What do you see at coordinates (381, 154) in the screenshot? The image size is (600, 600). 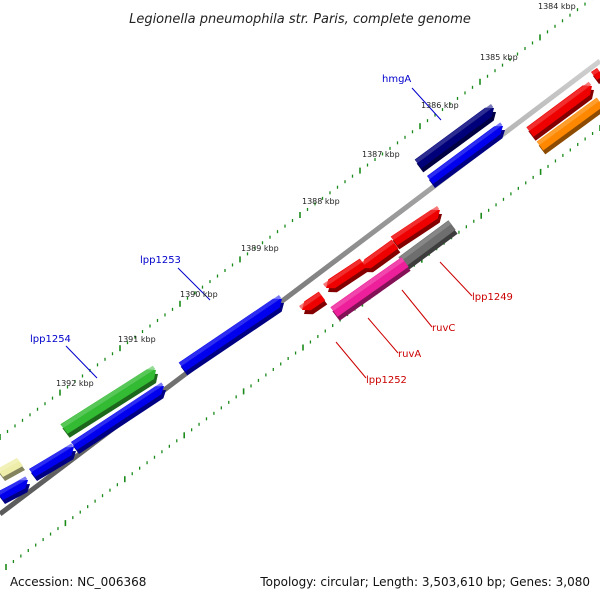 I see `scale-label-1387: 1387 kbp` at bounding box center [381, 154].